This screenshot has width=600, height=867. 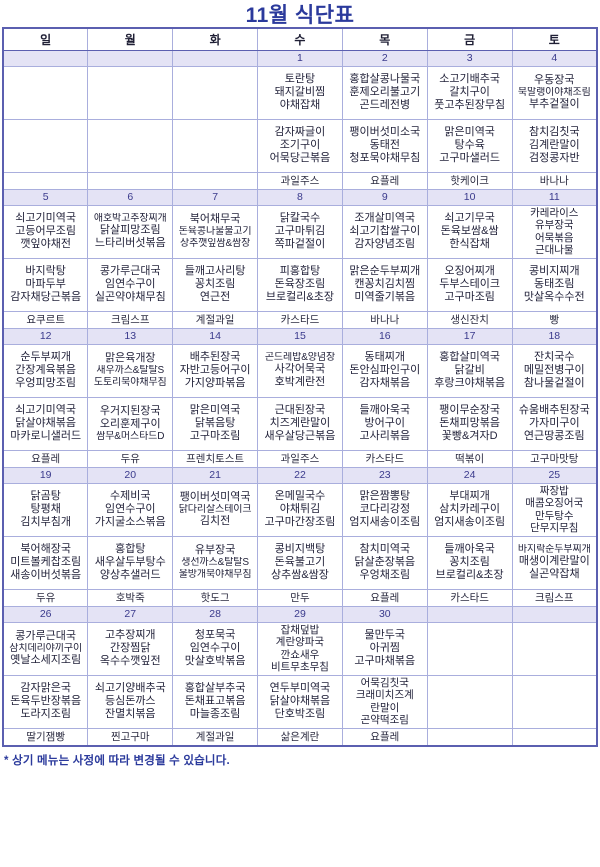 What do you see at coordinates (384, 475) in the screenshot?
I see `date-cell: 23` at bounding box center [384, 475].